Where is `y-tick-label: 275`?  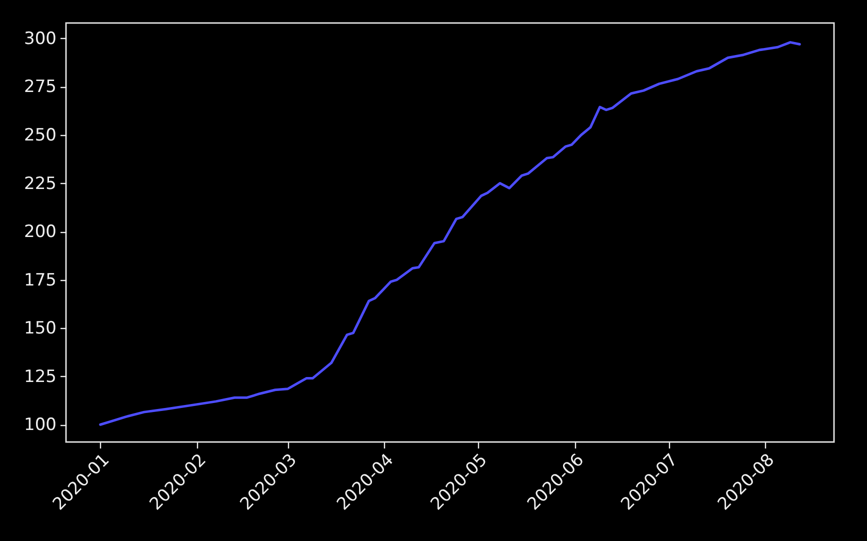 y-tick-label: 275 is located at coordinates (40, 87).